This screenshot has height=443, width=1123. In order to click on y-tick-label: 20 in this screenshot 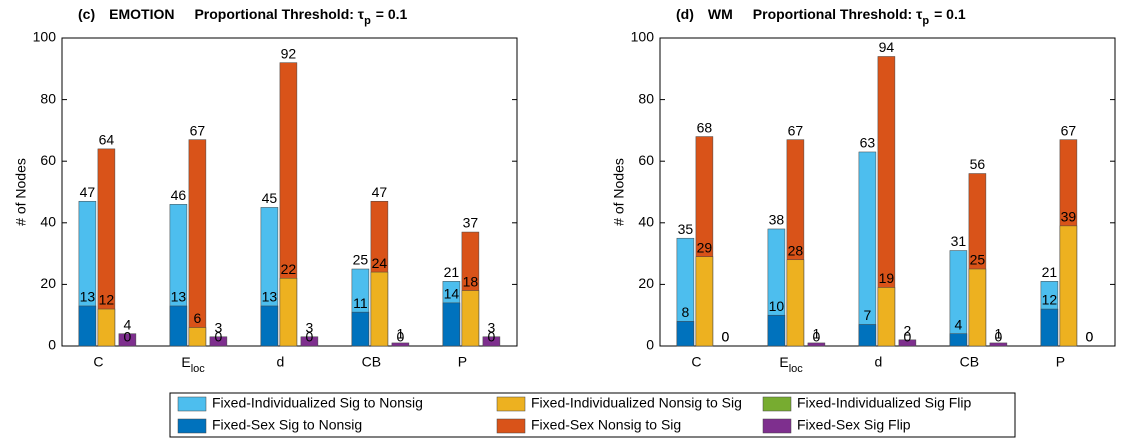, I will do `click(646, 283)`.